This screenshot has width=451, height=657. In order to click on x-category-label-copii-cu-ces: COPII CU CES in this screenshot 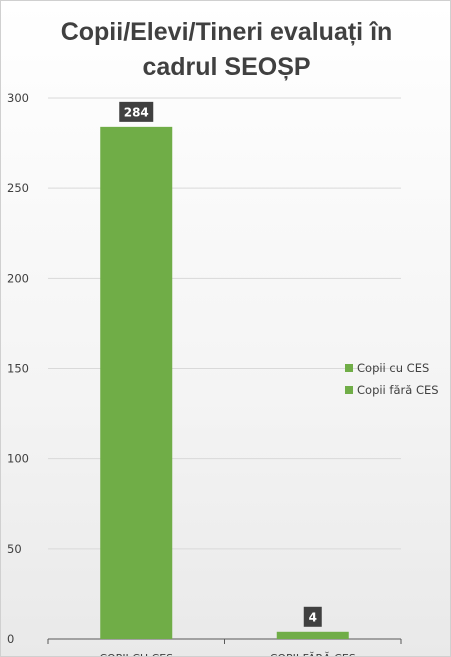, I will do `click(136, 654)`.